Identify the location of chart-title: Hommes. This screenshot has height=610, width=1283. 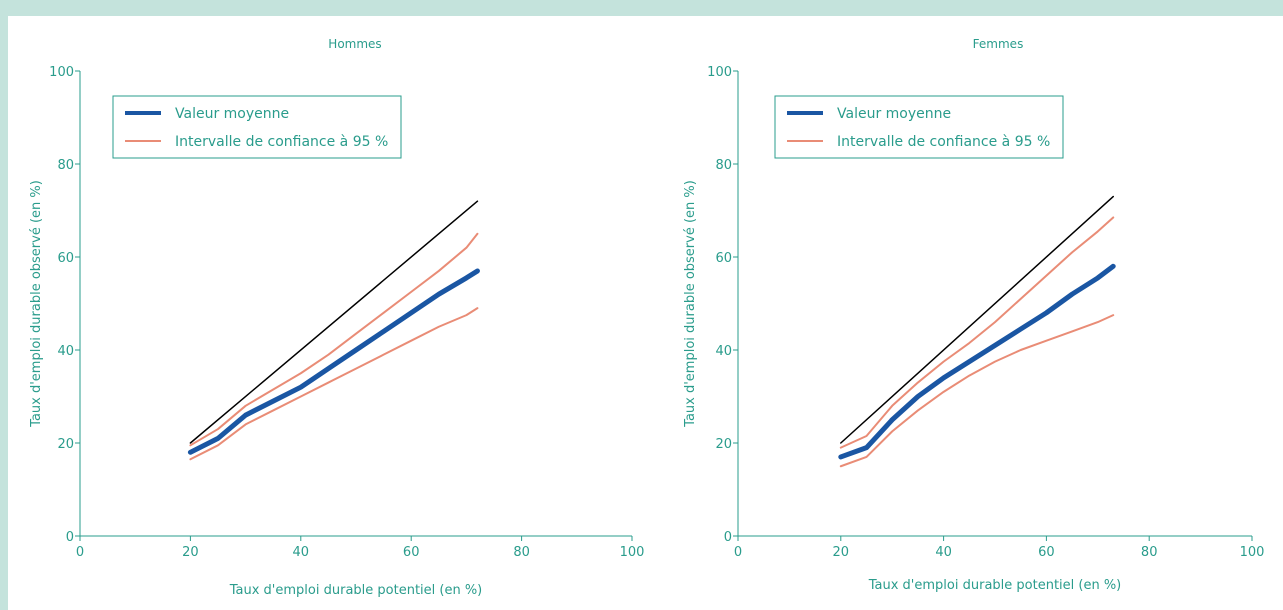
(354, 44).